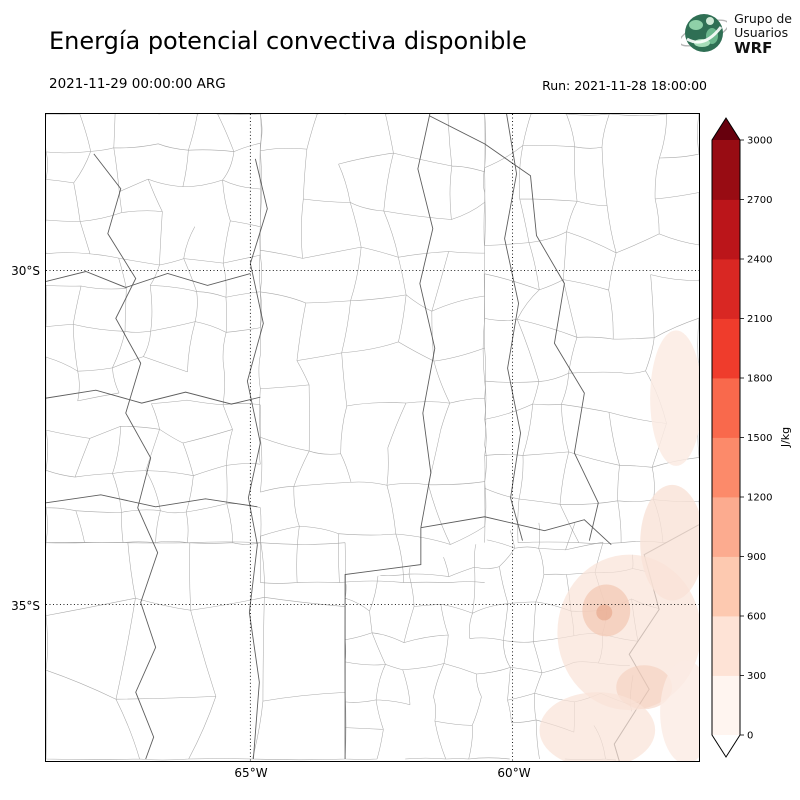  Describe the element at coordinates (759, 200) in the screenshot. I see `colorbar-tick-label: 2700` at that location.